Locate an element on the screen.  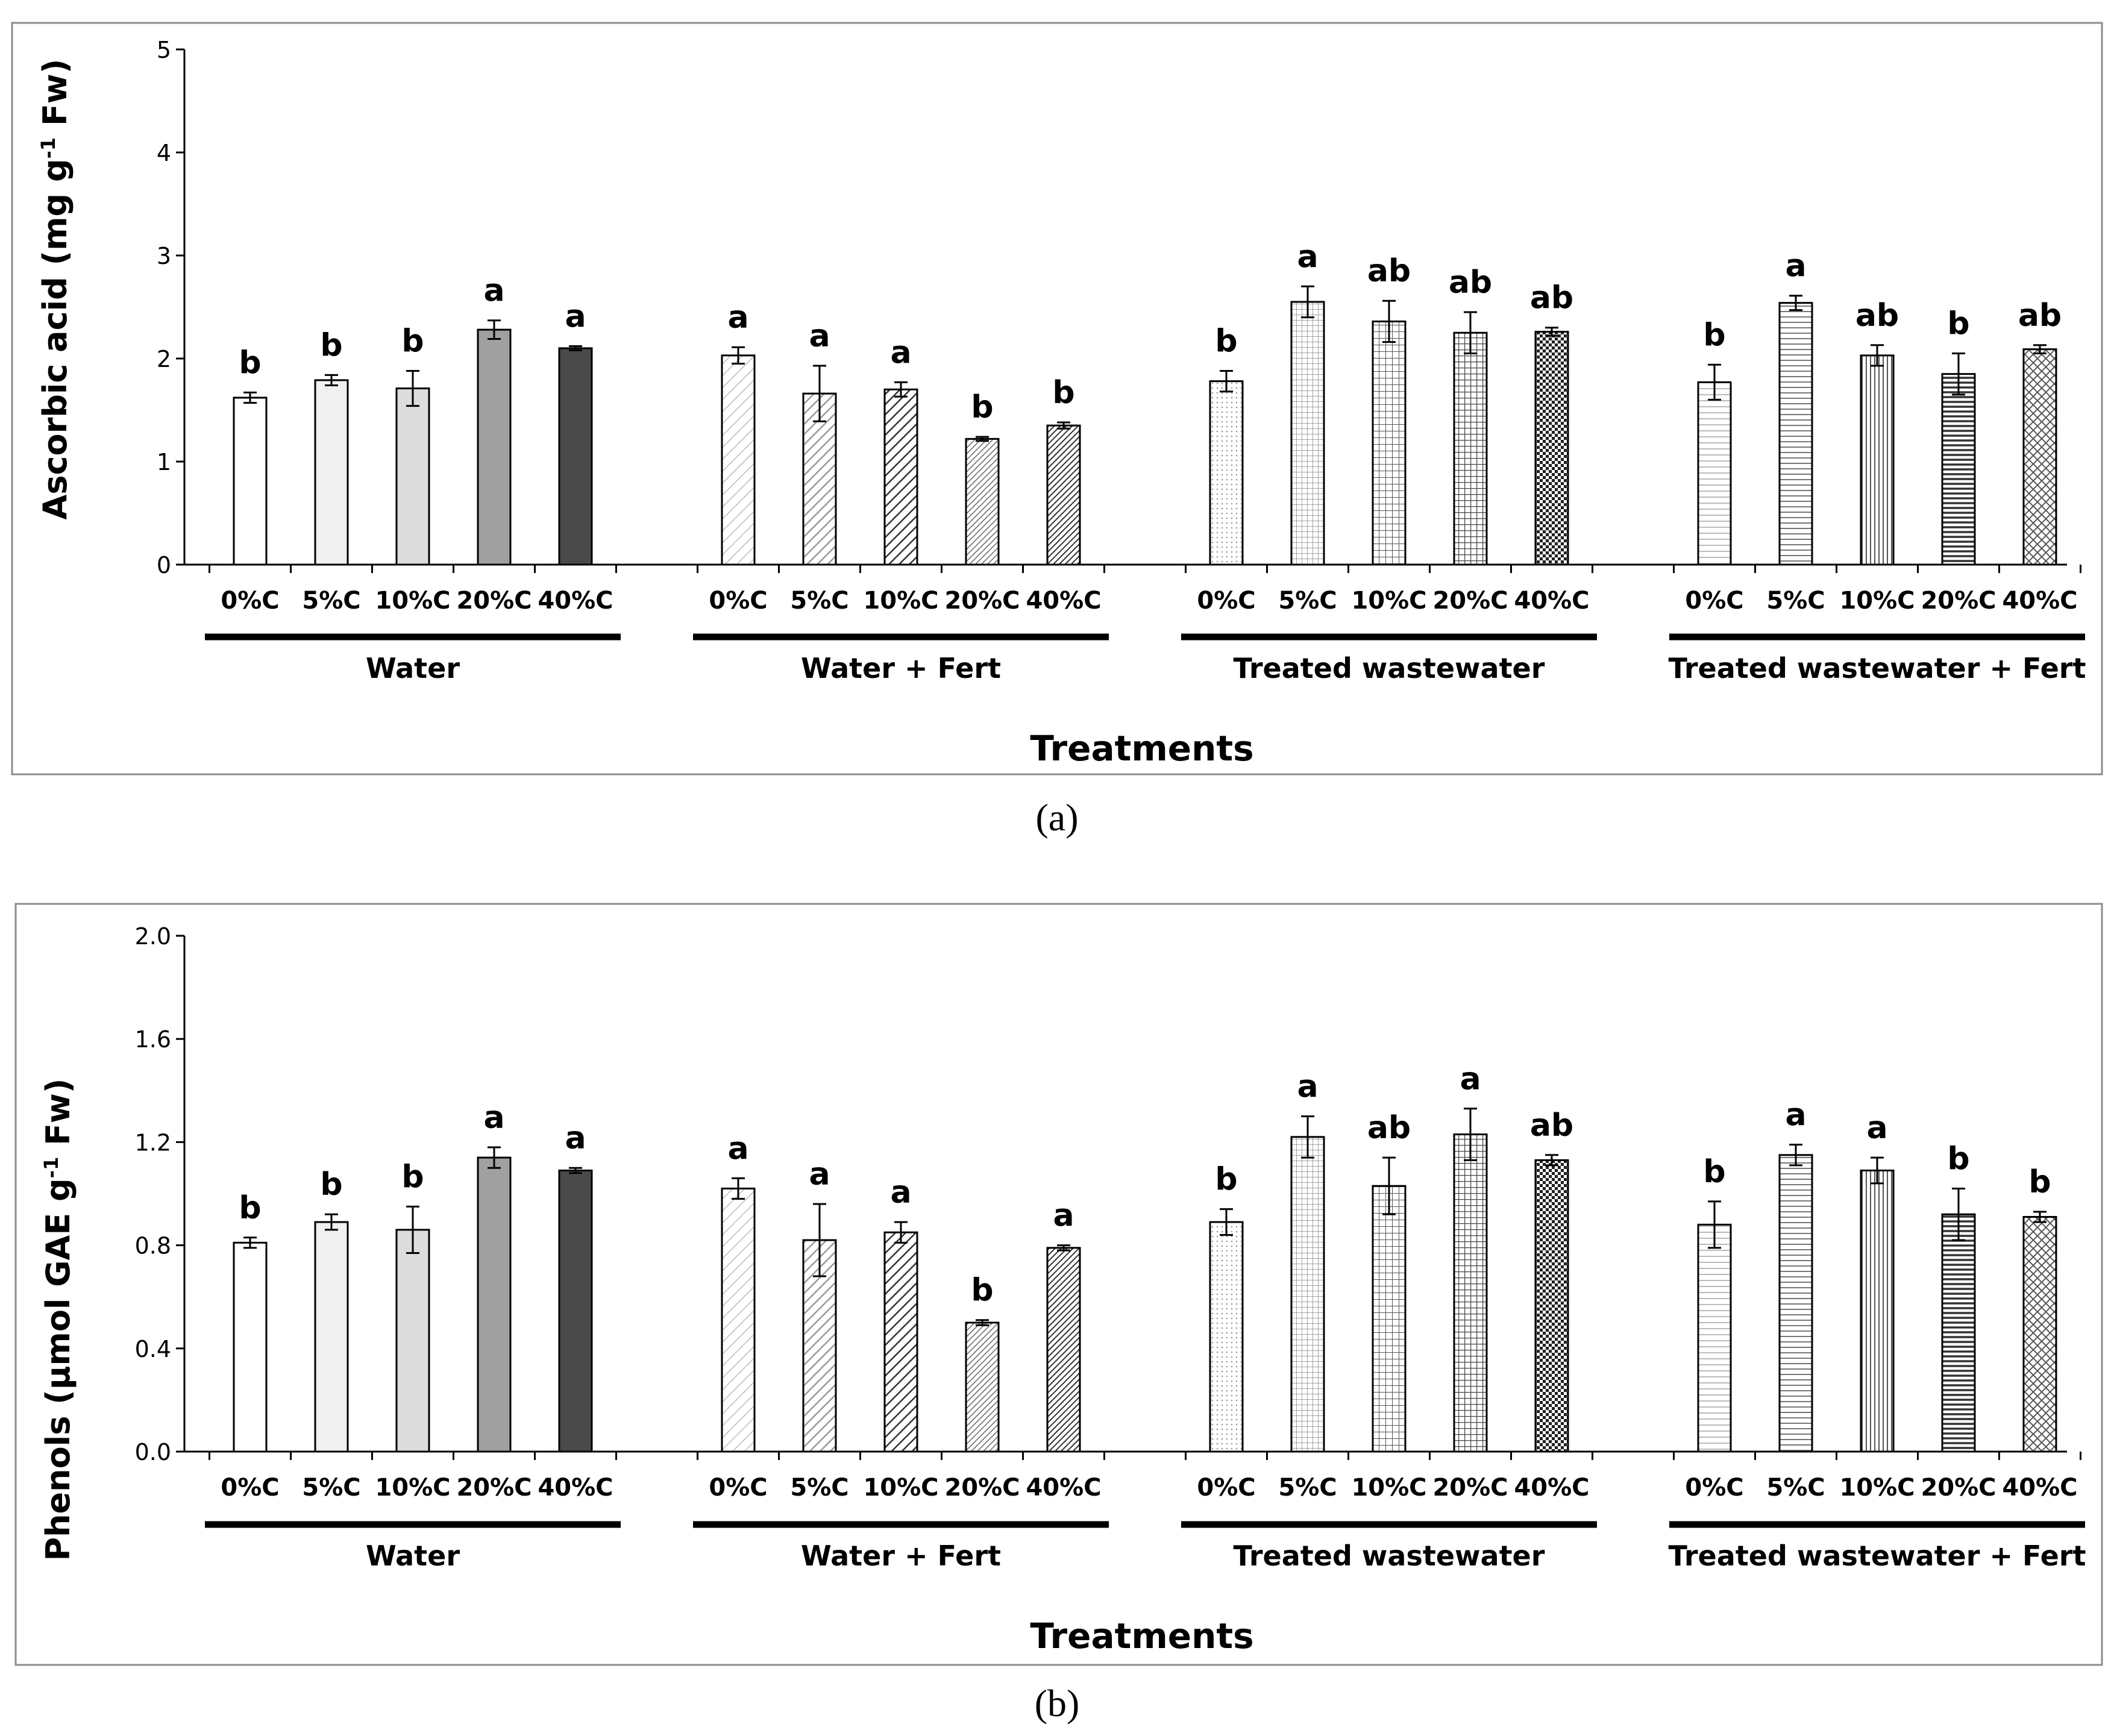
panel-b-y-tick-label: 1.2 is located at coordinates (153, 1142).